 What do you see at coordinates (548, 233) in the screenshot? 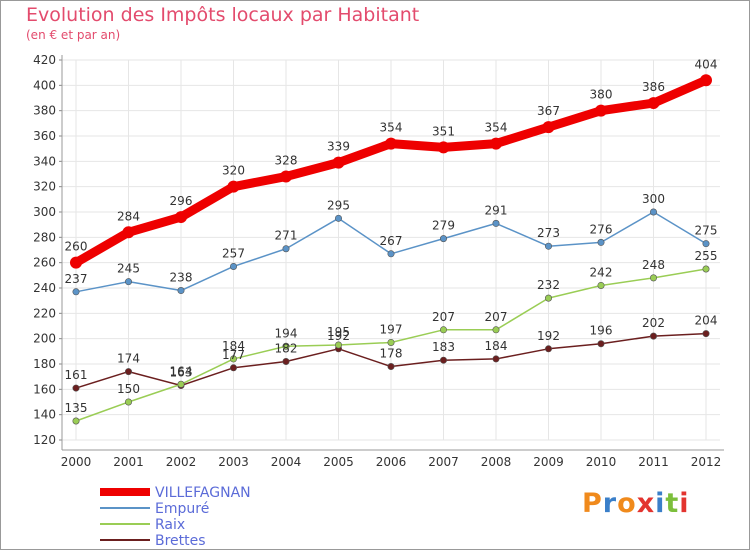
I see `data-label-empure: 273` at bounding box center [548, 233].